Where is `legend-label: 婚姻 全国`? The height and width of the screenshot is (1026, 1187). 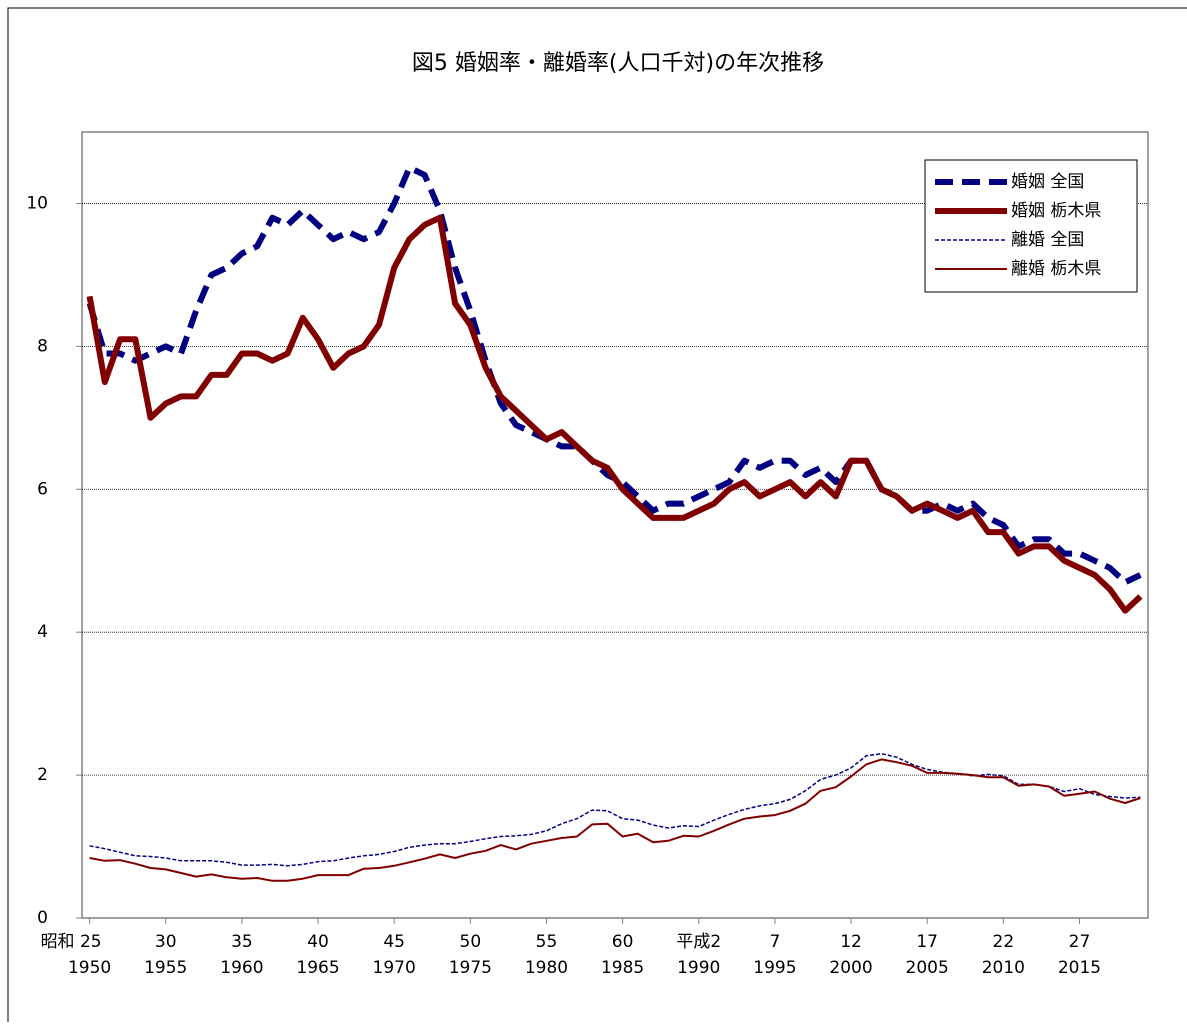 legend-label: 婚姻 全国 is located at coordinates (1047, 182).